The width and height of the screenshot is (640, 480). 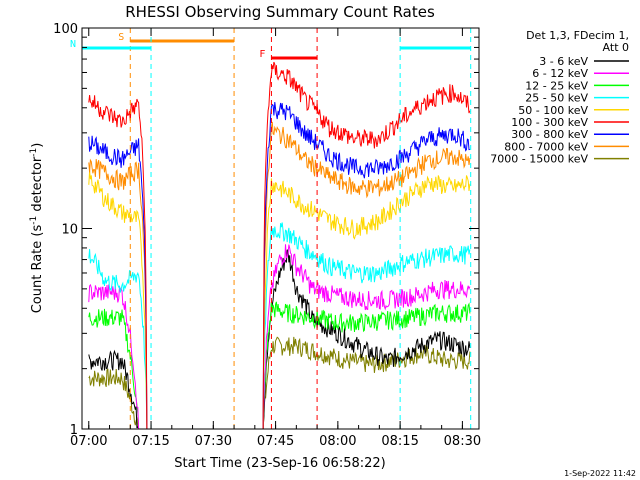 What do you see at coordinates (262, 54) in the screenshot?
I see `flag-label: F` at bounding box center [262, 54].